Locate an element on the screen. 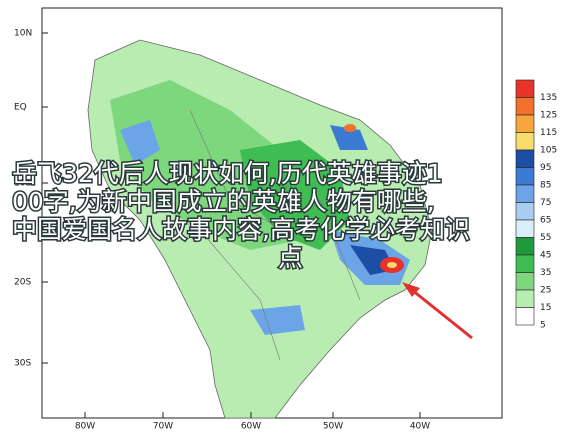 The width and height of the screenshot is (575, 434). overlay-text: 中国爱国名人故事内容,高考化学必考知识 is located at coordinates (241, 229).